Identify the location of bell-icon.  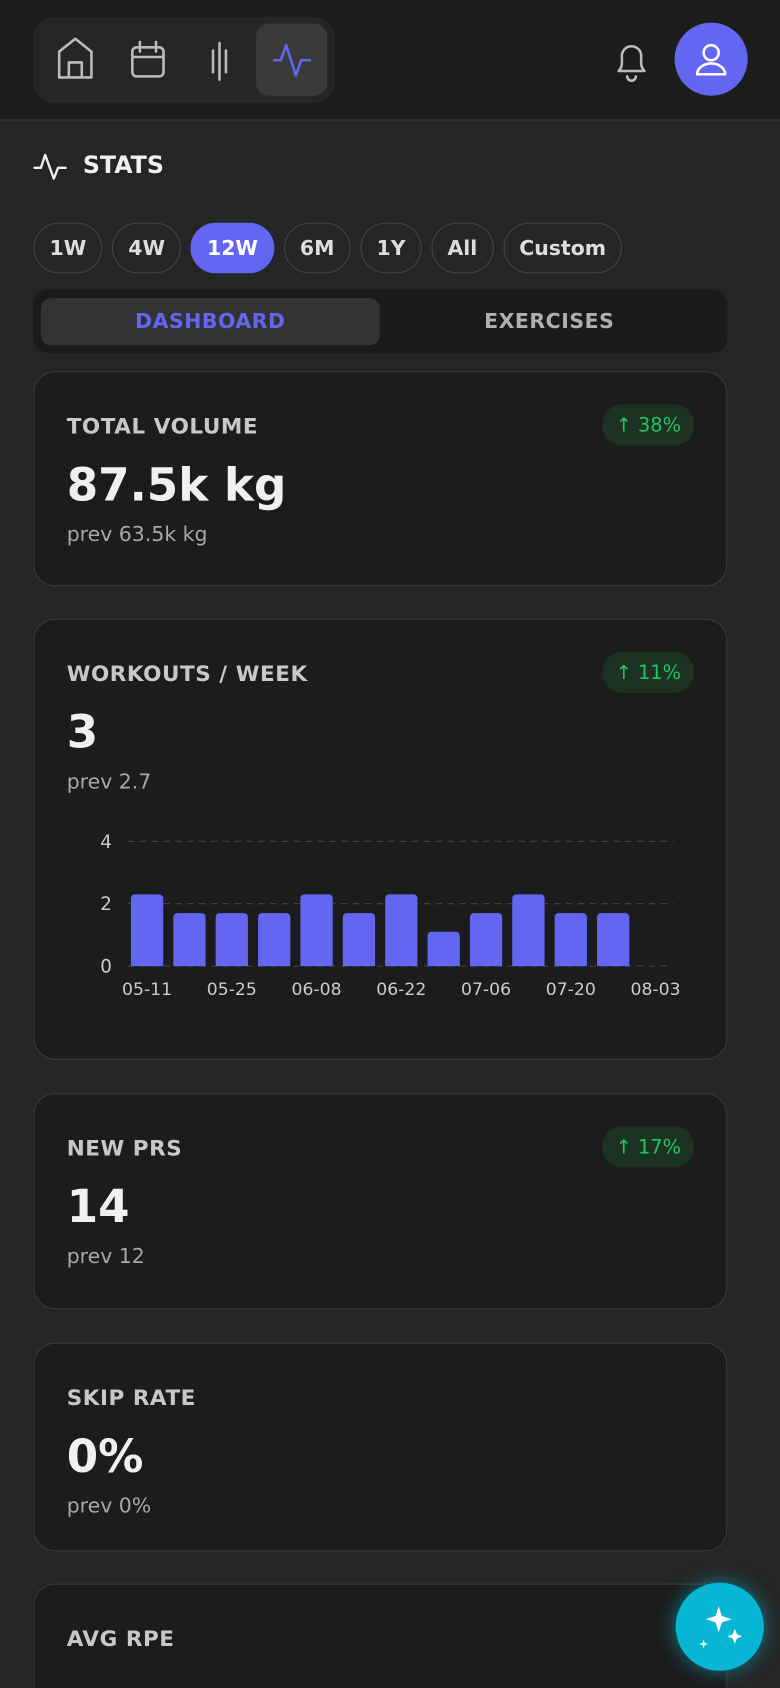
(631, 63).